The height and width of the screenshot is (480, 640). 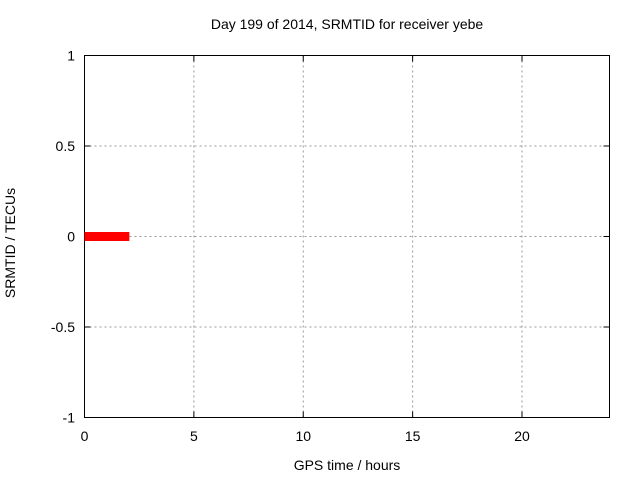 What do you see at coordinates (347, 465) in the screenshot?
I see `x-axis-label: GPS time / hours` at bounding box center [347, 465].